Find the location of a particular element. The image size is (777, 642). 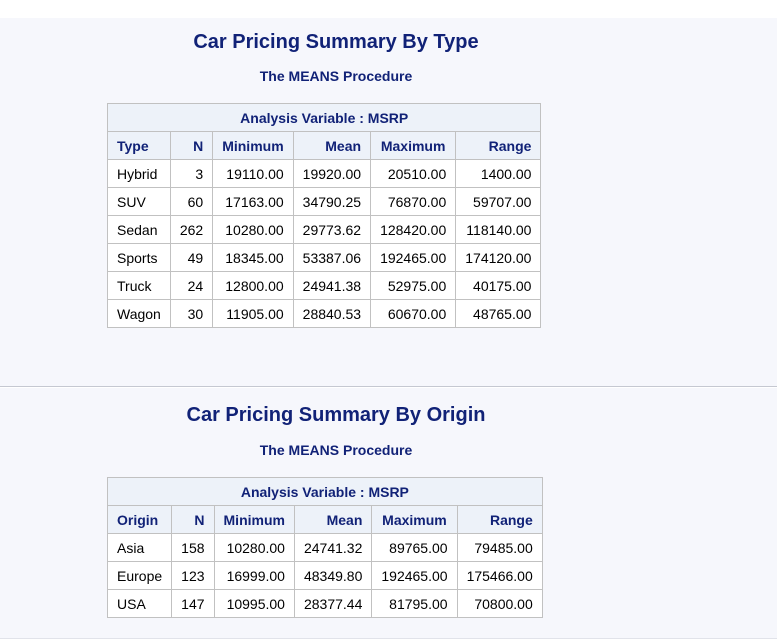

n-cell: 262 is located at coordinates (191, 229).